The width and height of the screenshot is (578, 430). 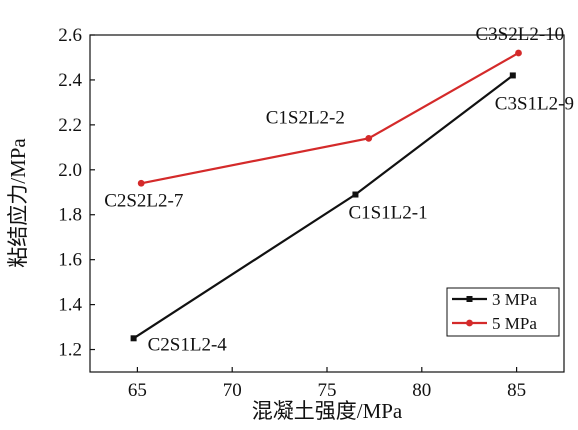 What do you see at coordinates (514, 299) in the screenshot?
I see `legend-label: 3 MPa` at bounding box center [514, 299].